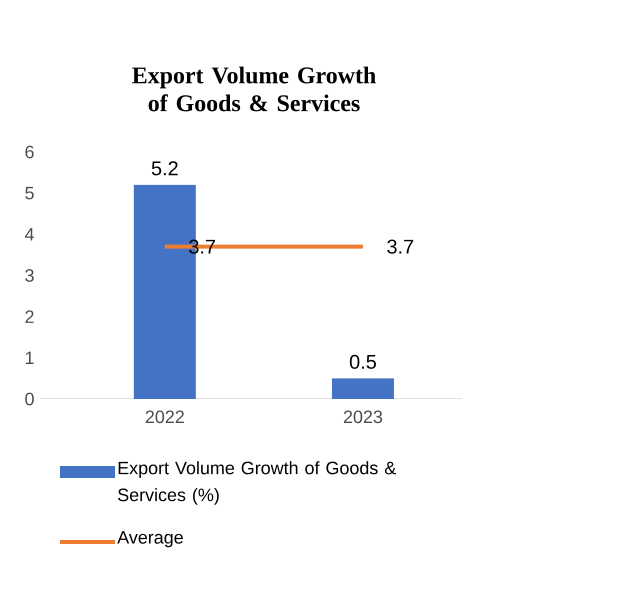  What do you see at coordinates (400, 247) in the screenshot?
I see `data-label: 3.7` at bounding box center [400, 247].